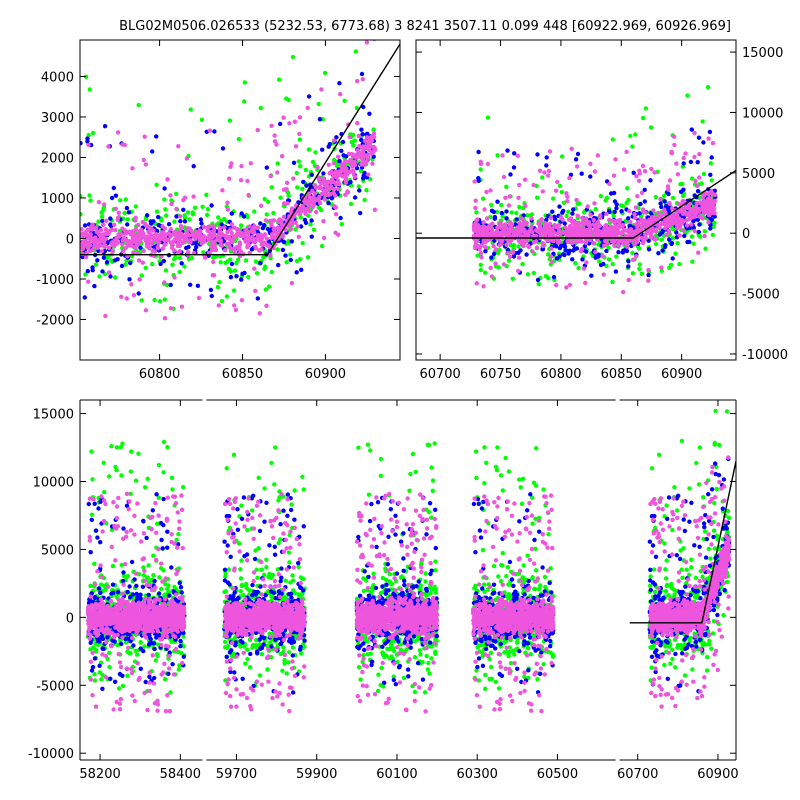 This screenshot has width=800, height=800. Describe the element at coordinates (242, 374) in the screenshot. I see `x-tick-label: 60850` at that location.